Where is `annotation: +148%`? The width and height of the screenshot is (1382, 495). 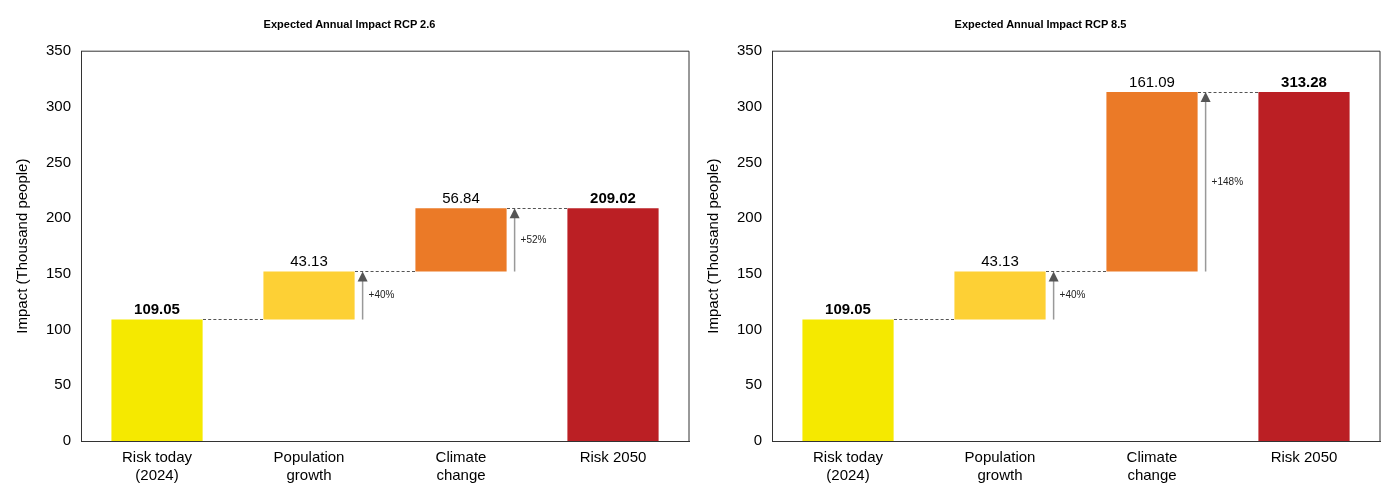 annotation: +148% is located at coordinates (1227, 181).